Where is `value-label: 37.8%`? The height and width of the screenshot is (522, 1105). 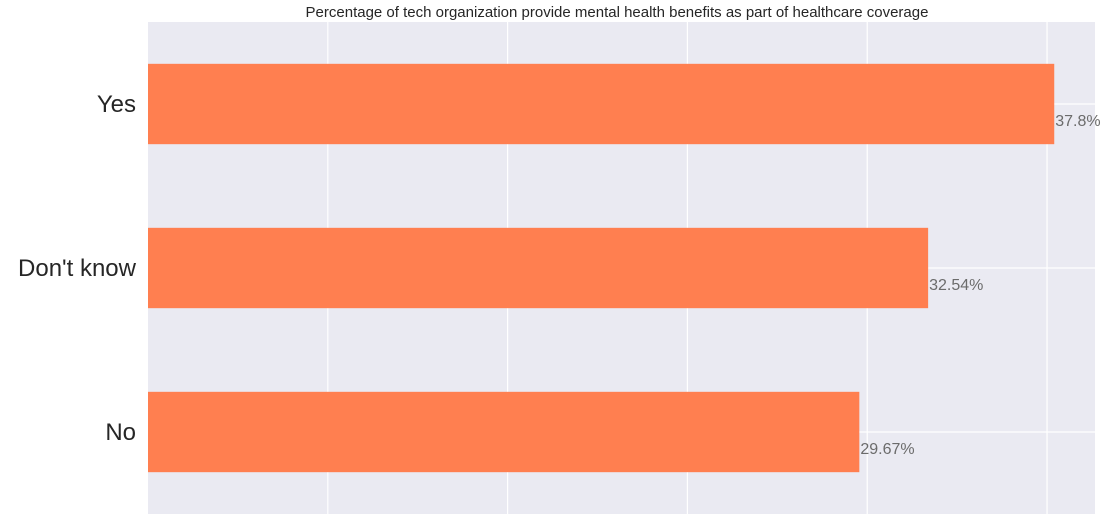
value-label: 37.8% is located at coordinates (1077, 121).